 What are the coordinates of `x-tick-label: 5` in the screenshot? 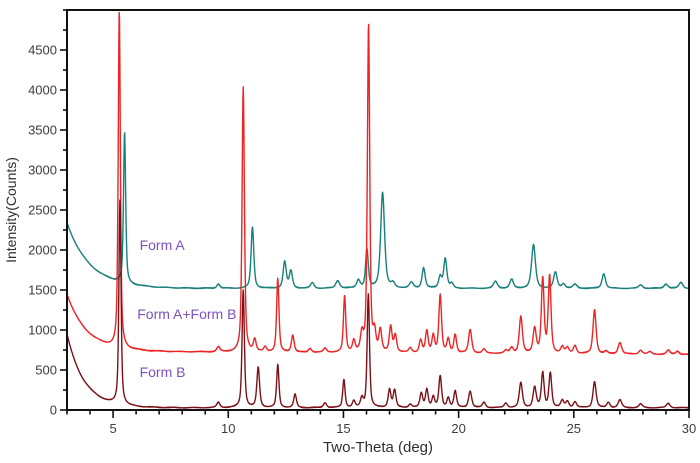 It's located at (112, 428).